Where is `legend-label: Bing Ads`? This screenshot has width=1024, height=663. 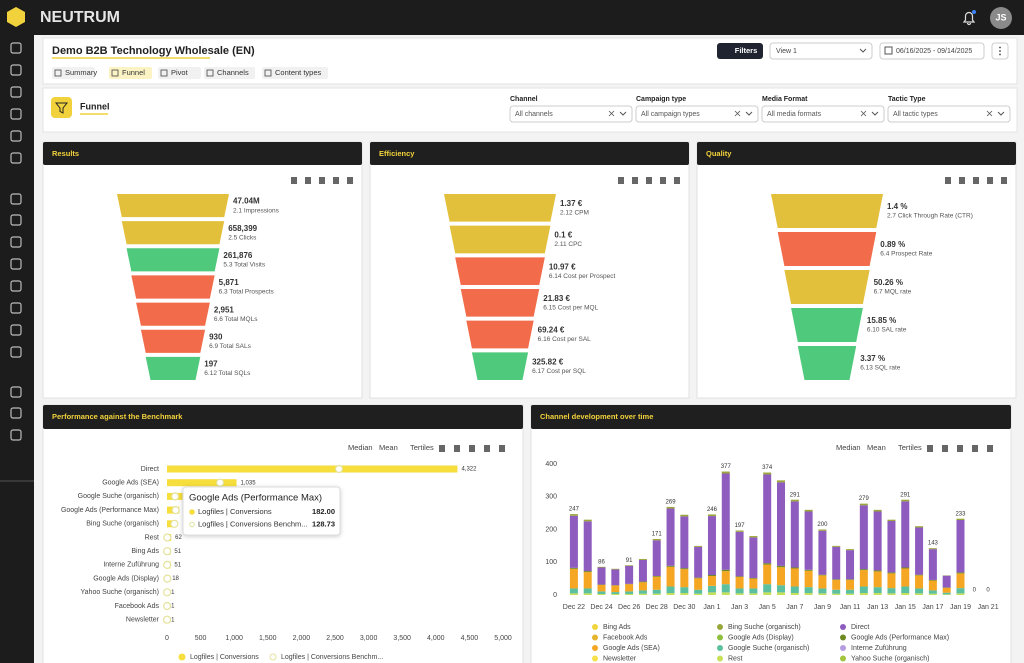 legend-label: Bing Ads is located at coordinates (617, 627).